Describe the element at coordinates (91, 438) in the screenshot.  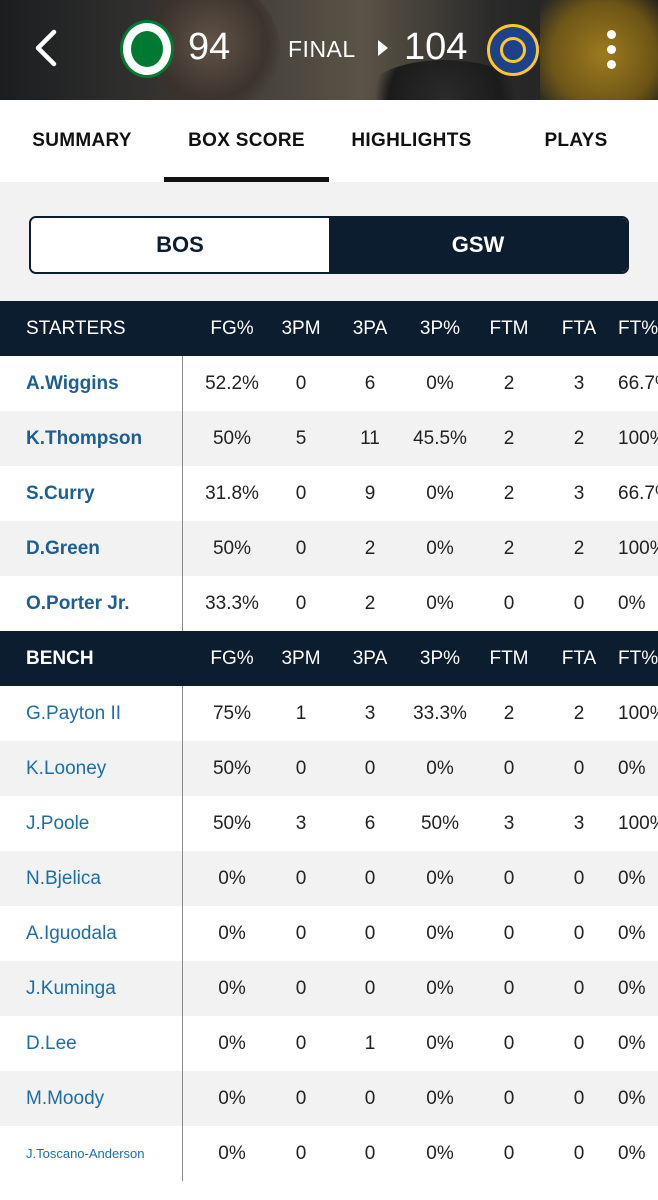
I see `player-name-link: K.Thompson` at that location.